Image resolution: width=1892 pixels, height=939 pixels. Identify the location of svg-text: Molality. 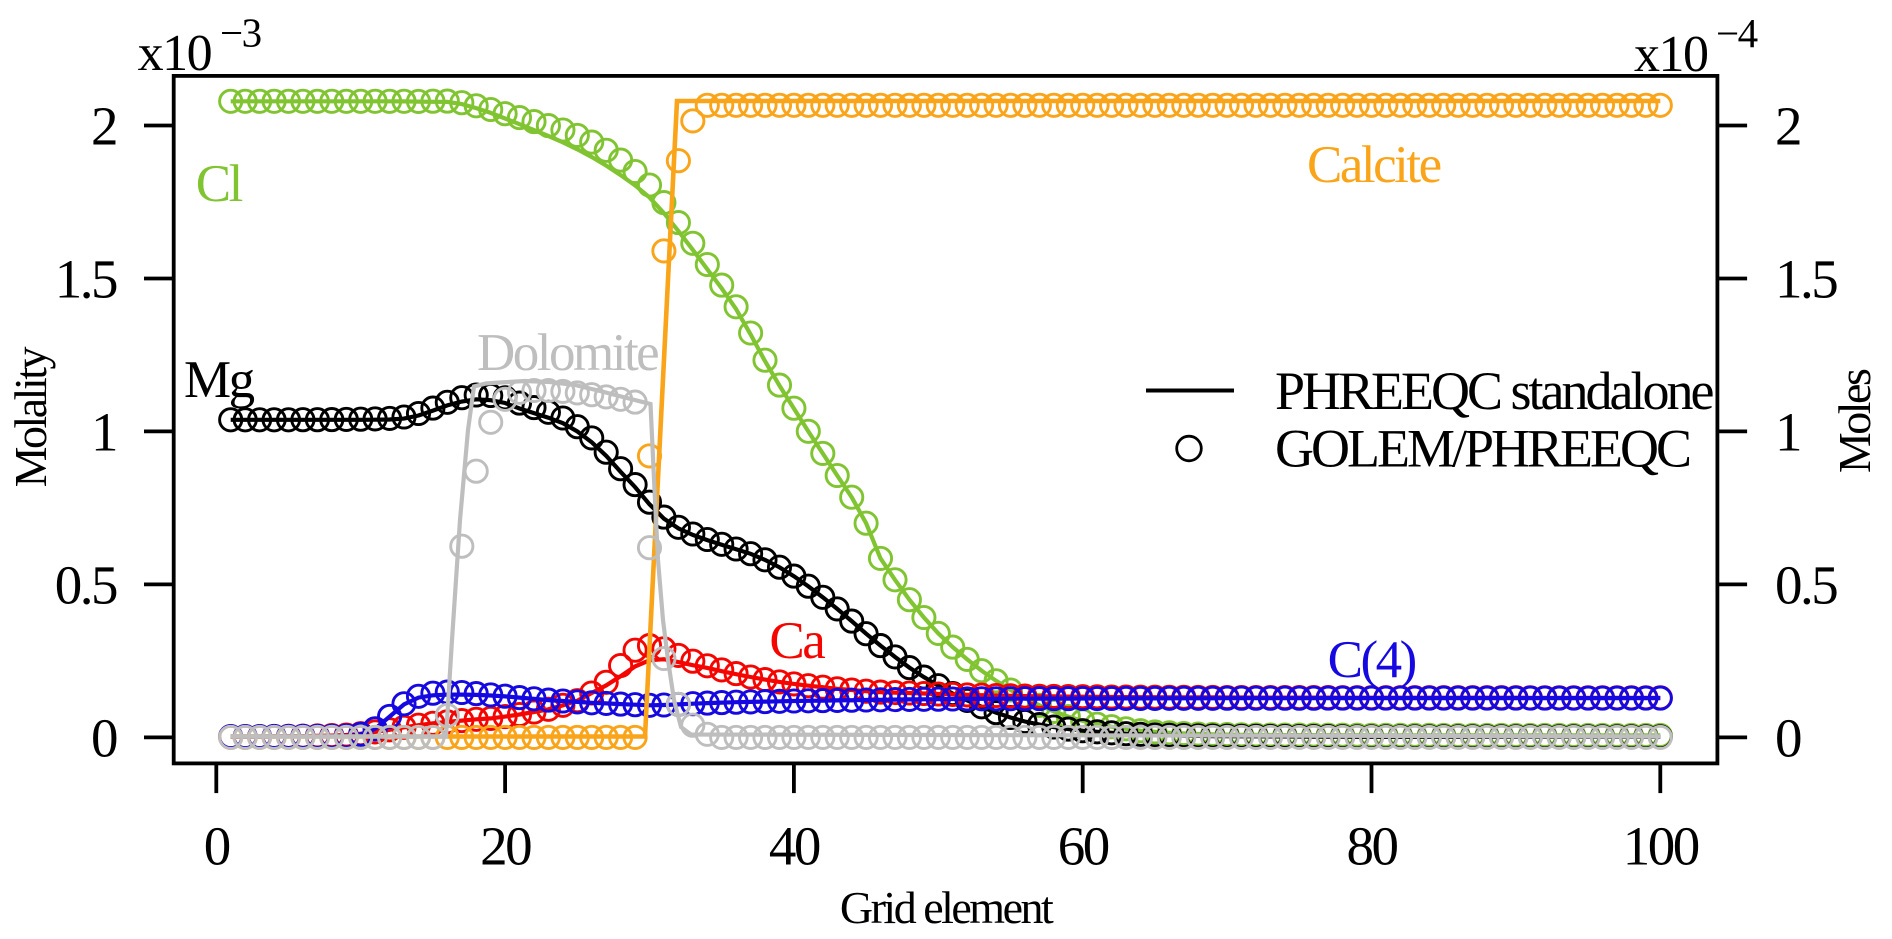
(30, 416).